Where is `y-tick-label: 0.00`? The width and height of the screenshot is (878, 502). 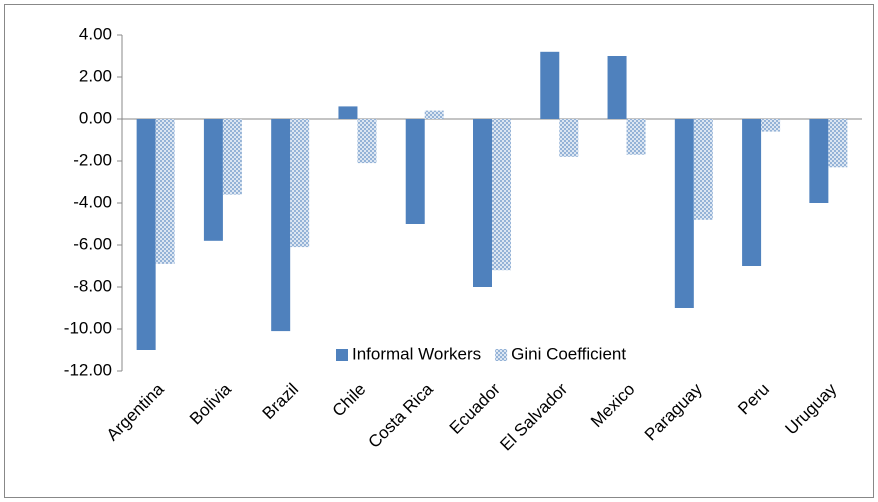
y-tick-label: 0.00 is located at coordinates (95, 117).